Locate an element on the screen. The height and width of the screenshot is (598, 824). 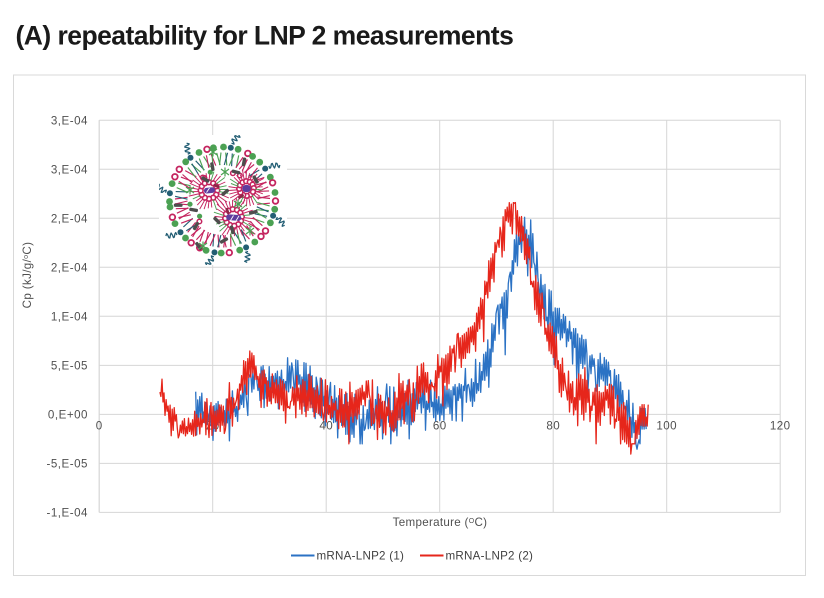
svg-text: mRNA-LNP2 (1) is located at coordinates (361, 556).